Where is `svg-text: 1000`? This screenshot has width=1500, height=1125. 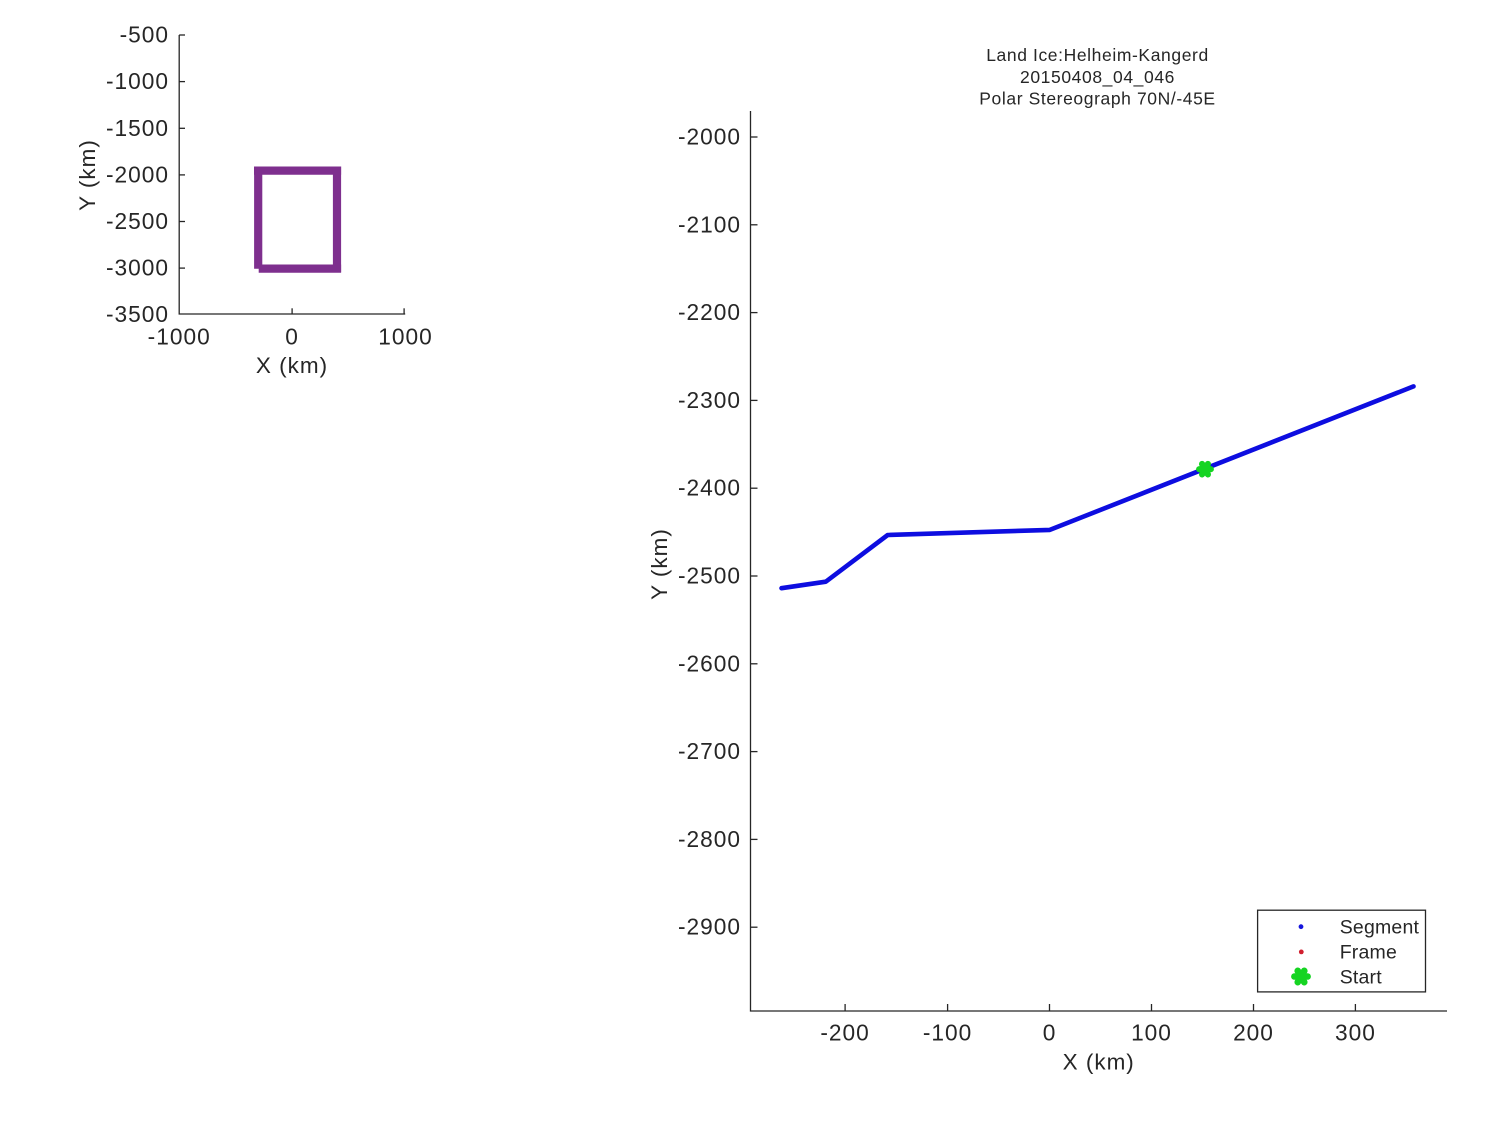 svg-text: 1000 is located at coordinates (405, 337).